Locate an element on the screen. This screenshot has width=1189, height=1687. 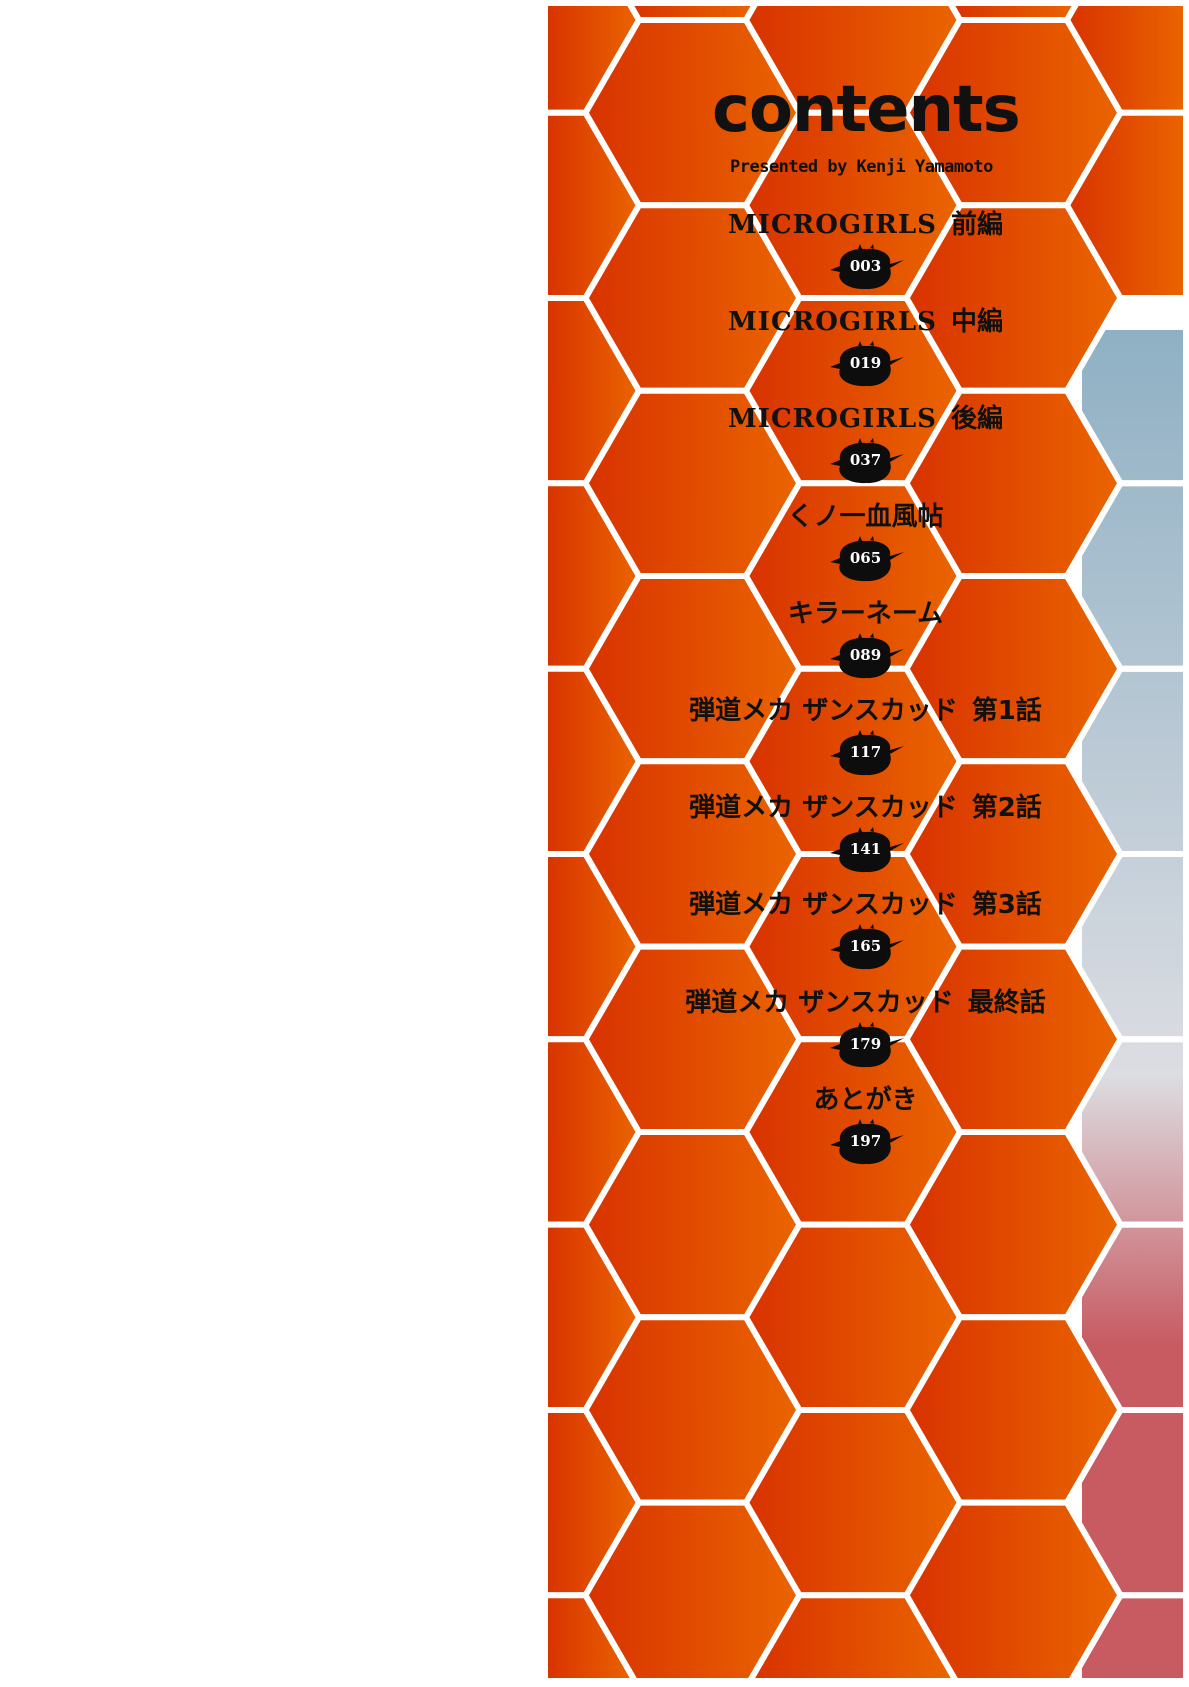
entry-page-number: 003 is located at coordinates (865, 266).